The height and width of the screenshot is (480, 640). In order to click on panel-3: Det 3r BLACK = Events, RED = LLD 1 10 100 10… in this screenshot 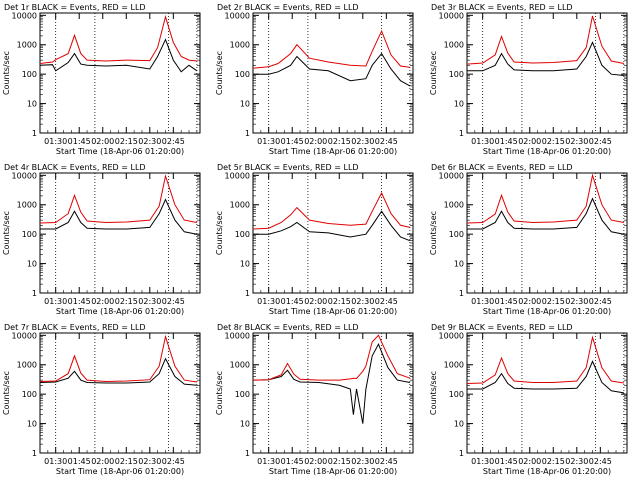, I will do `click(528, 79)`.